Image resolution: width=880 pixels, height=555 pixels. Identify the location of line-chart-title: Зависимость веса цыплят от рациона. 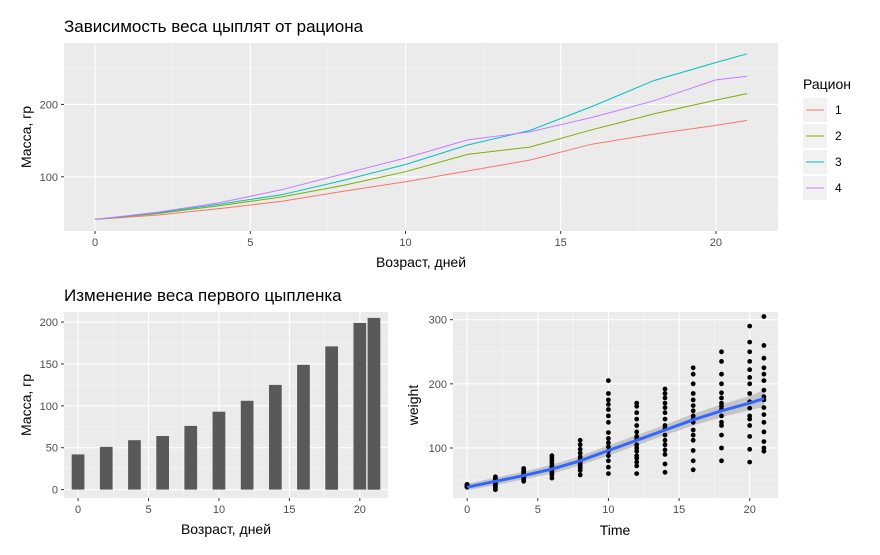
(214, 26).